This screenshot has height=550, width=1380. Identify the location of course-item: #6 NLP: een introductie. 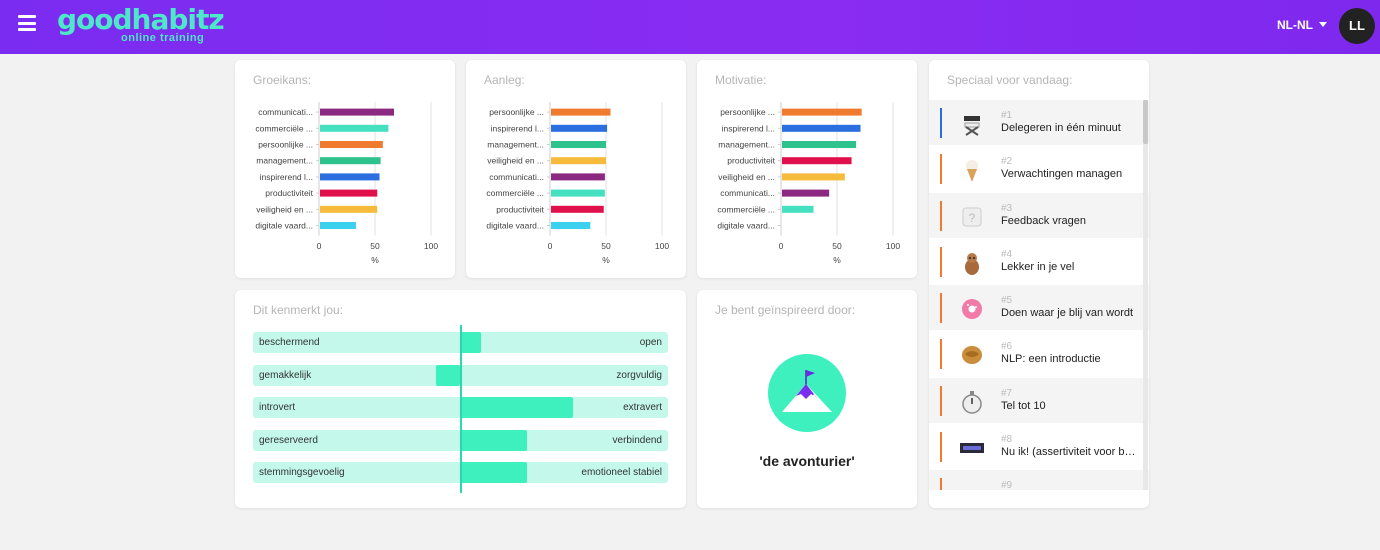
(1039, 354).